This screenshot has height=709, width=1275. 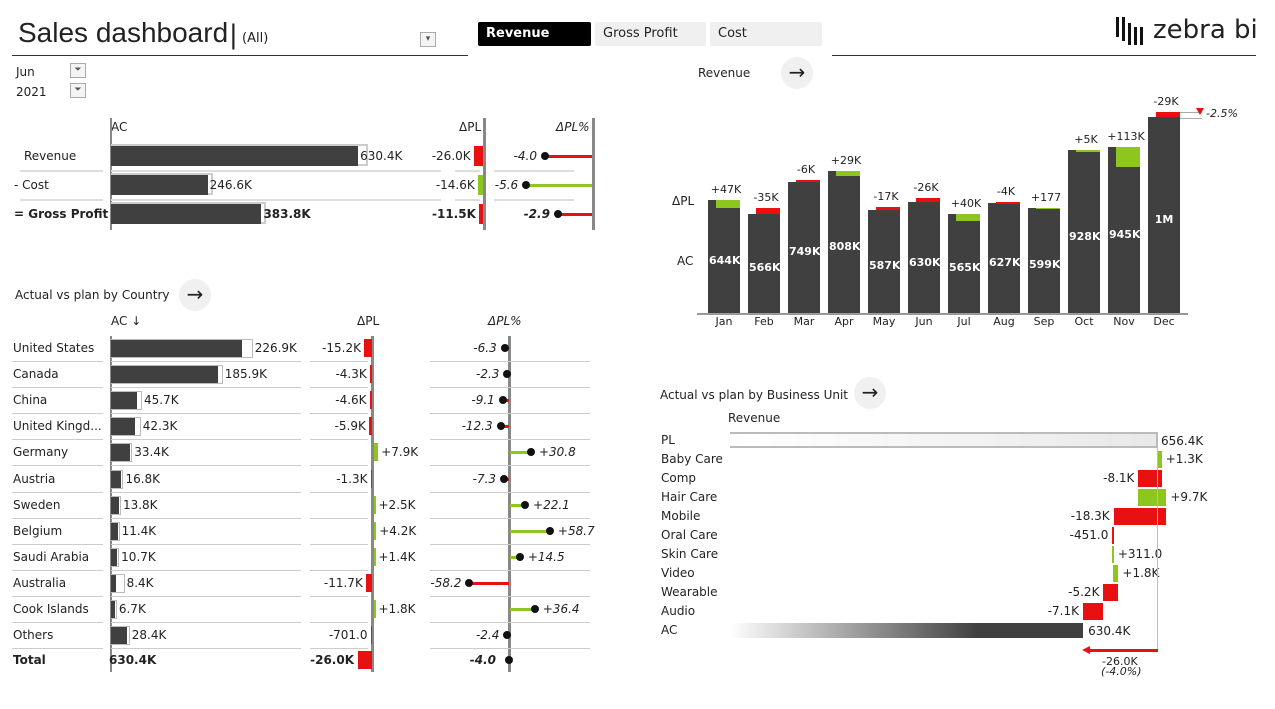 What do you see at coordinates (38, 530) in the screenshot?
I see `country-label: Belgium` at bounding box center [38, 530].